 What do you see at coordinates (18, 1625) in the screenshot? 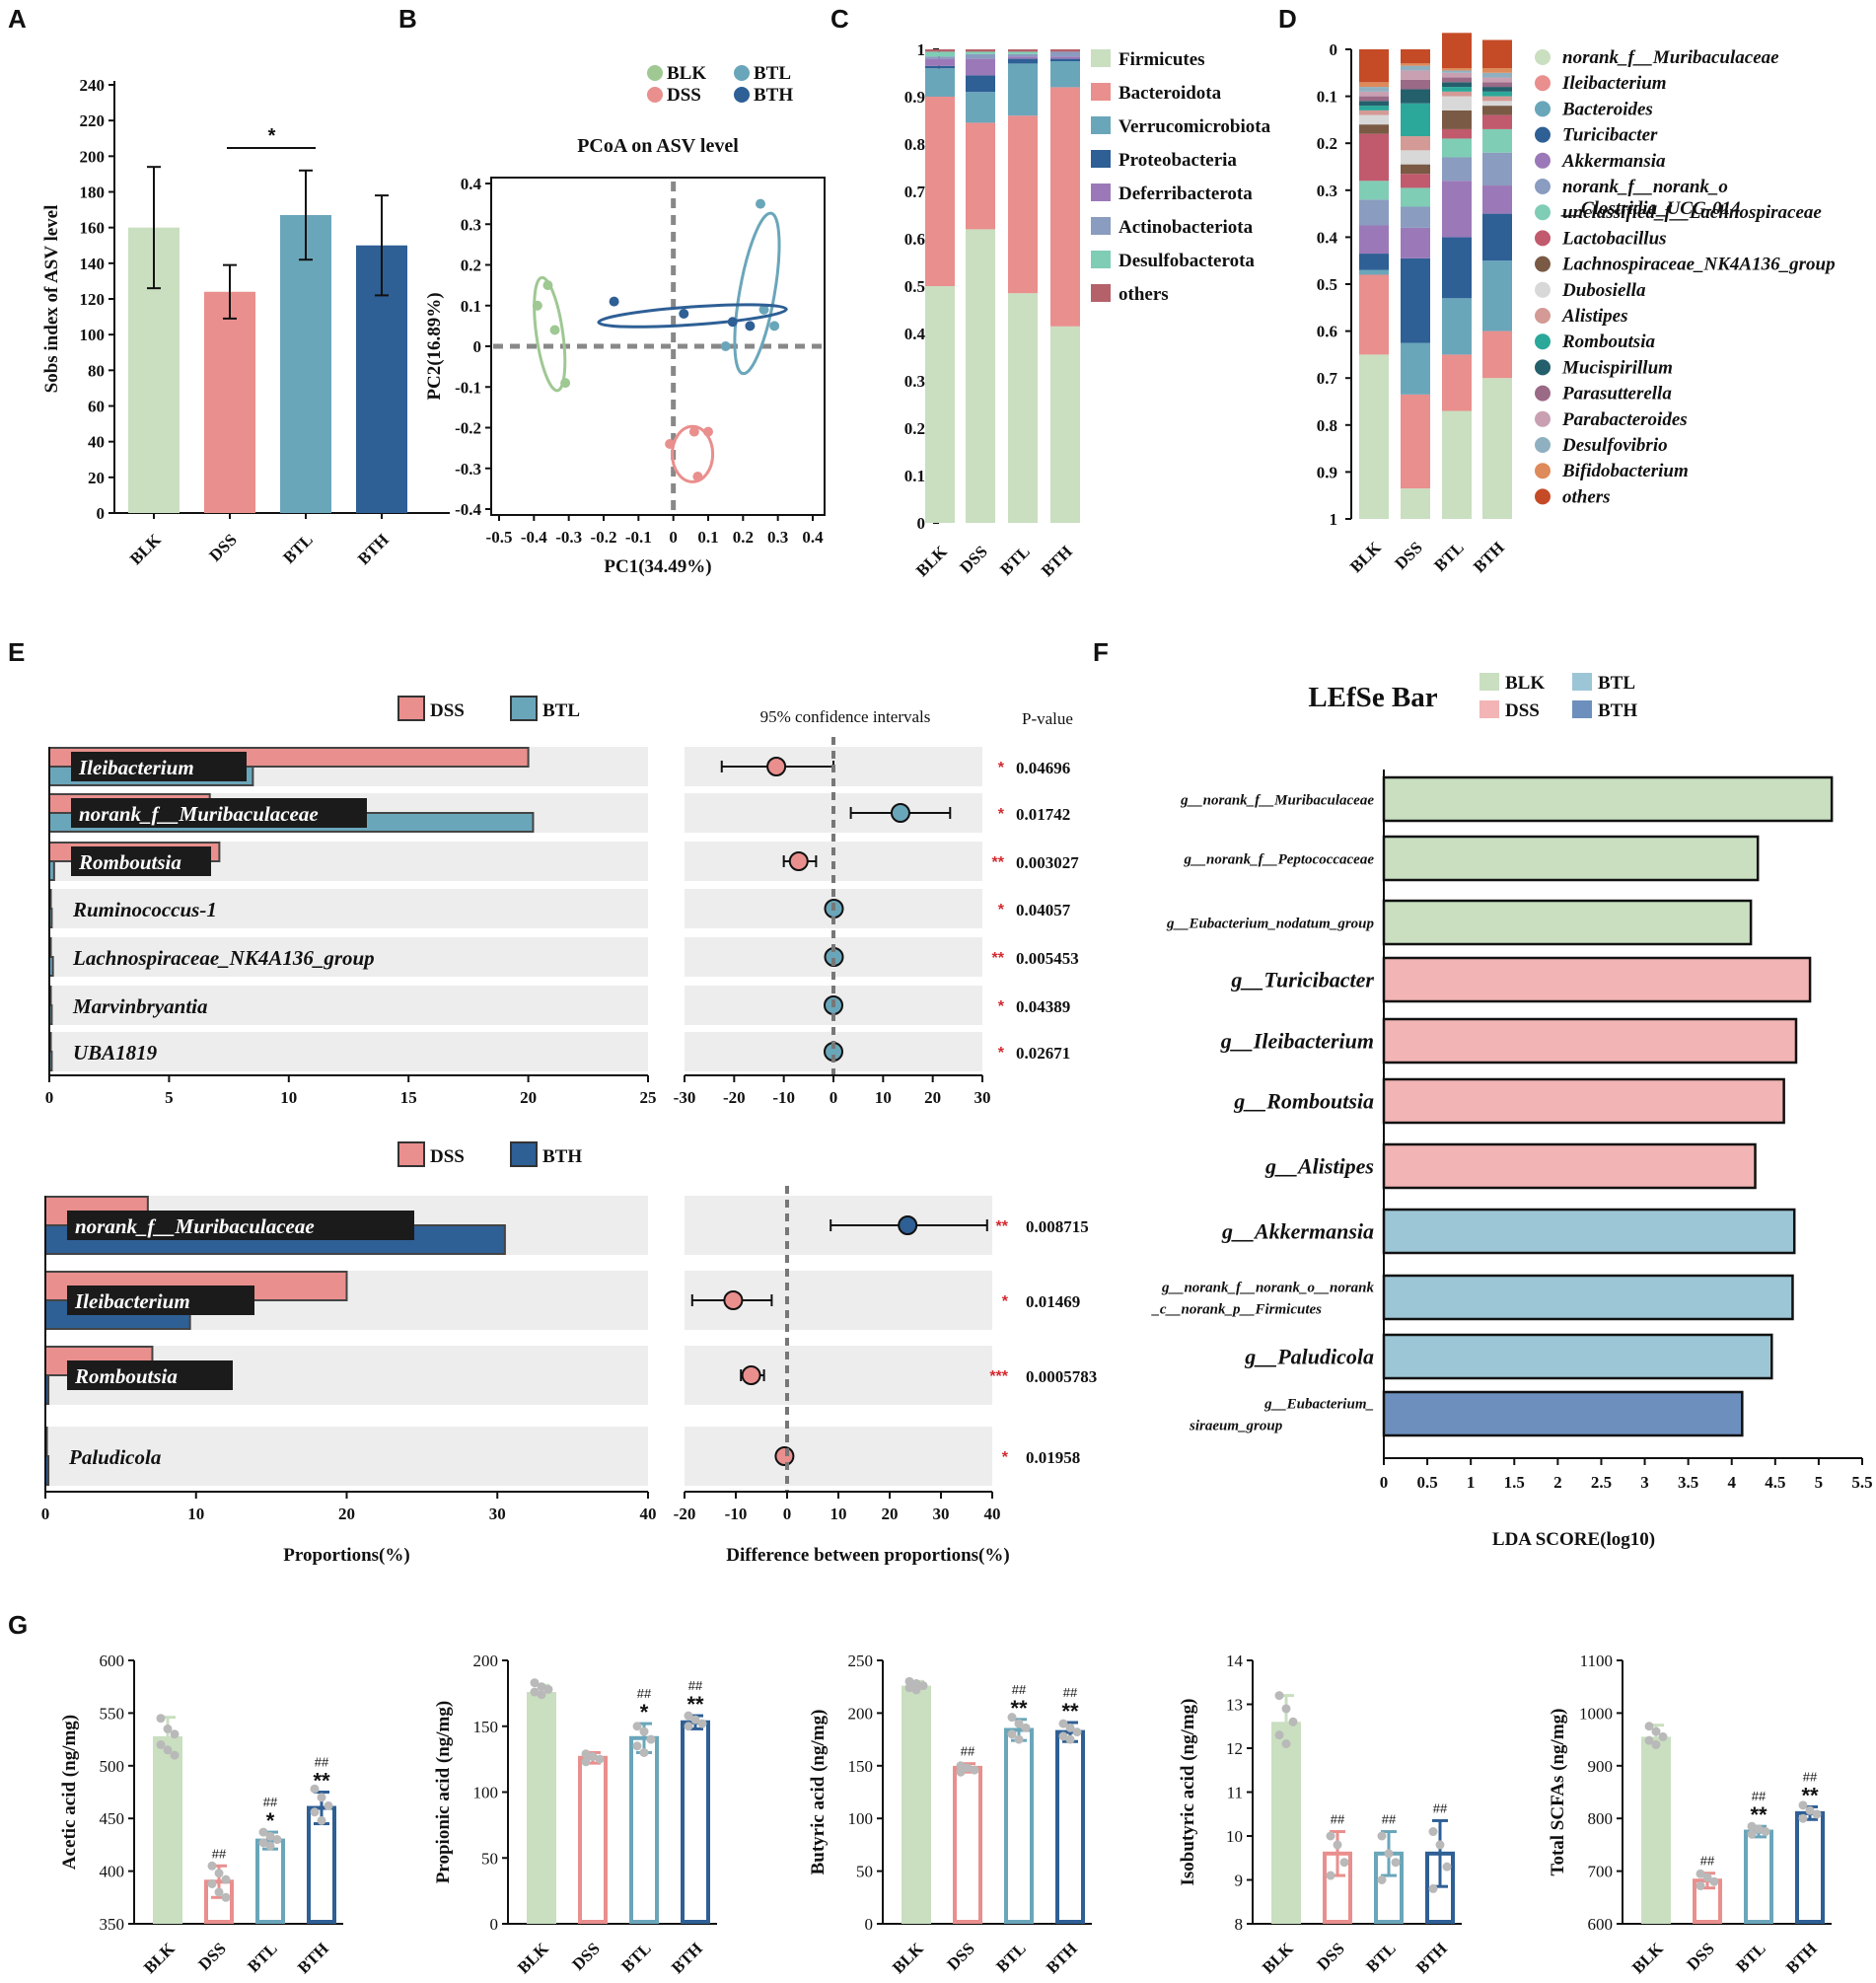
I see `panel-label-g: G` at bounding box center [18, 1625].